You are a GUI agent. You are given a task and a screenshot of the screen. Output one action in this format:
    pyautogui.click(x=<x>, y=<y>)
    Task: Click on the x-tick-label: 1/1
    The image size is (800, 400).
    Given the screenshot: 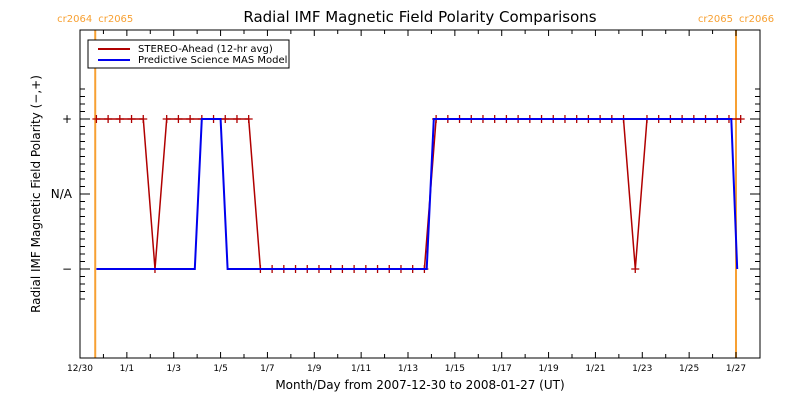 What is the action you would take?
    pyautogui.click(x=127, y=369)
    